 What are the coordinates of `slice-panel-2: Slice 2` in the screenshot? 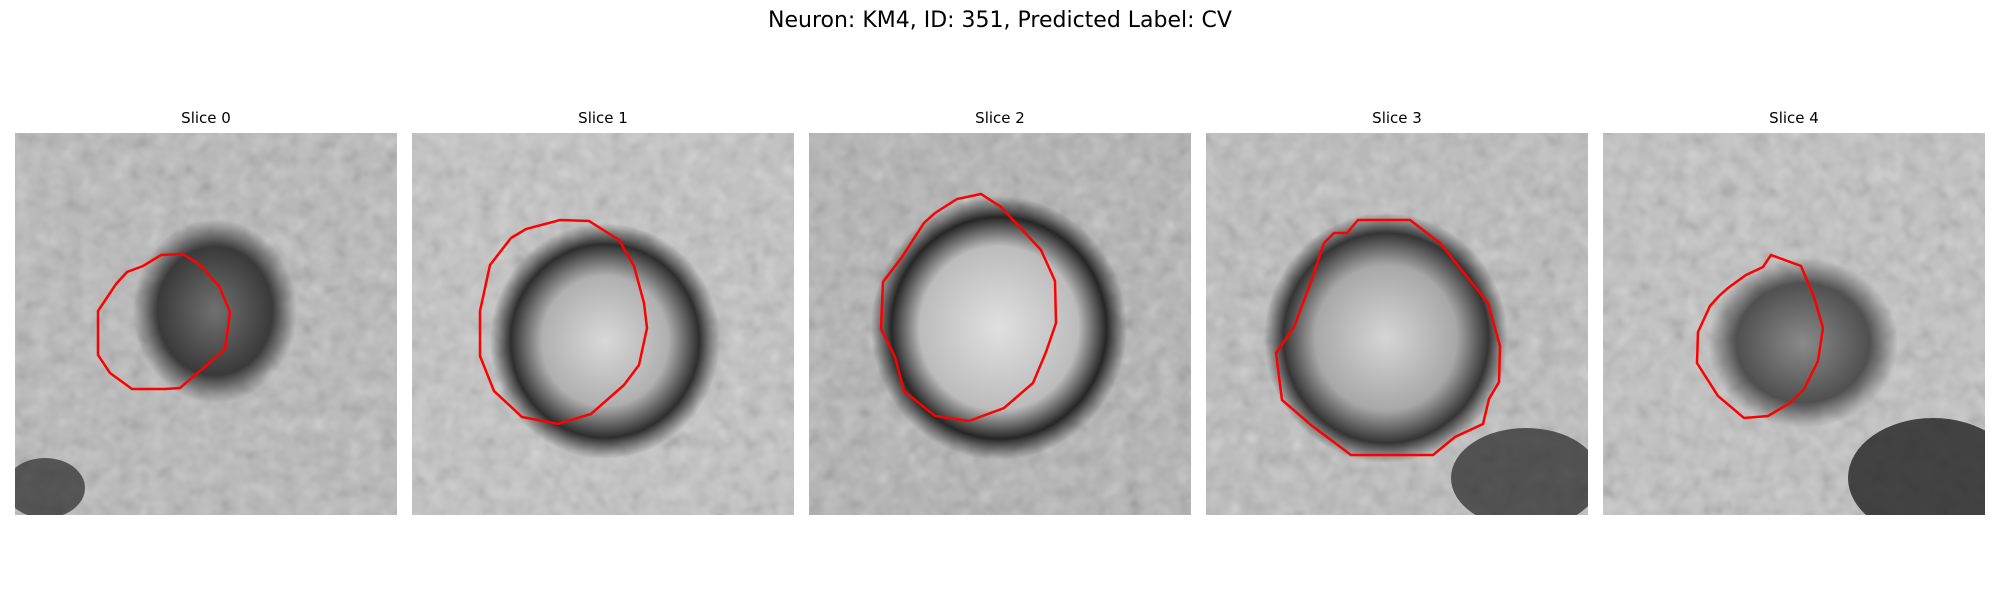 It's located at (1000, 311).